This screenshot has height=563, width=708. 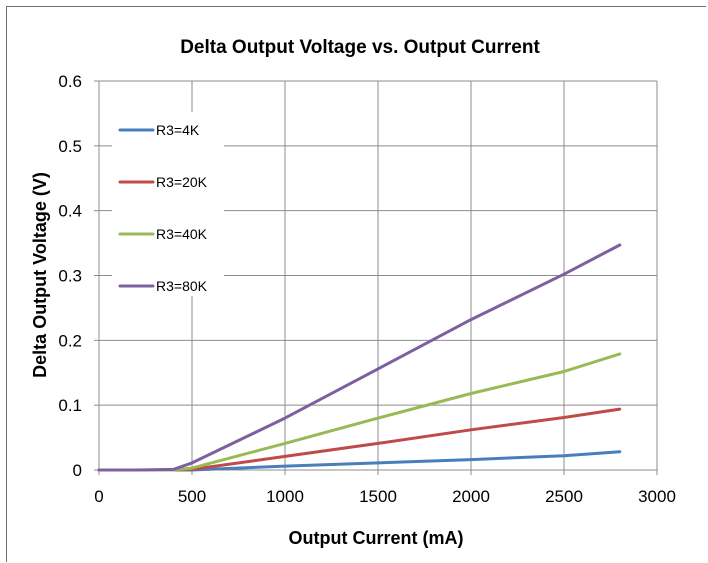 I want to click on legend-background, so click(x=168, y=204).